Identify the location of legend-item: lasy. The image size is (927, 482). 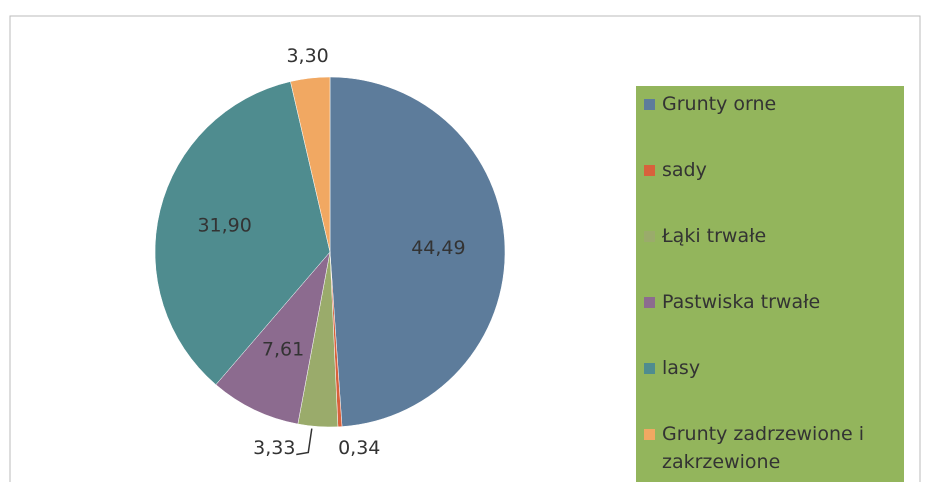
(770, 387).